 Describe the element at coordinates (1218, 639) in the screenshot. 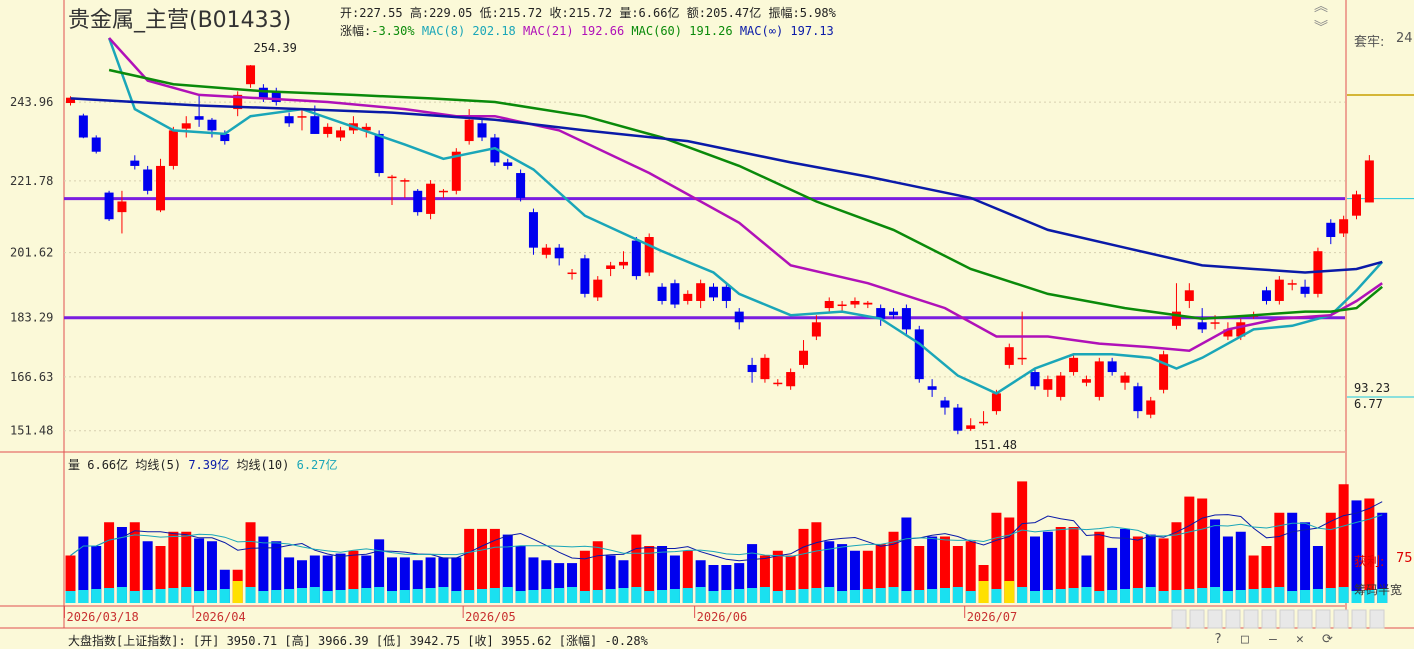

I see `help-icon: ?` at that location.